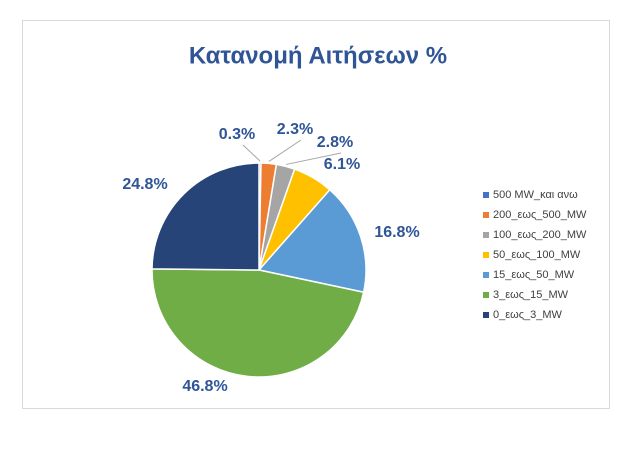 Image resolution: width=623 pixels, height=457 pixels. Describe the element at coordinates (318, 55) in the screenshot. I see `chart-title: Κατανομή Αιτήσεων %` at that location.